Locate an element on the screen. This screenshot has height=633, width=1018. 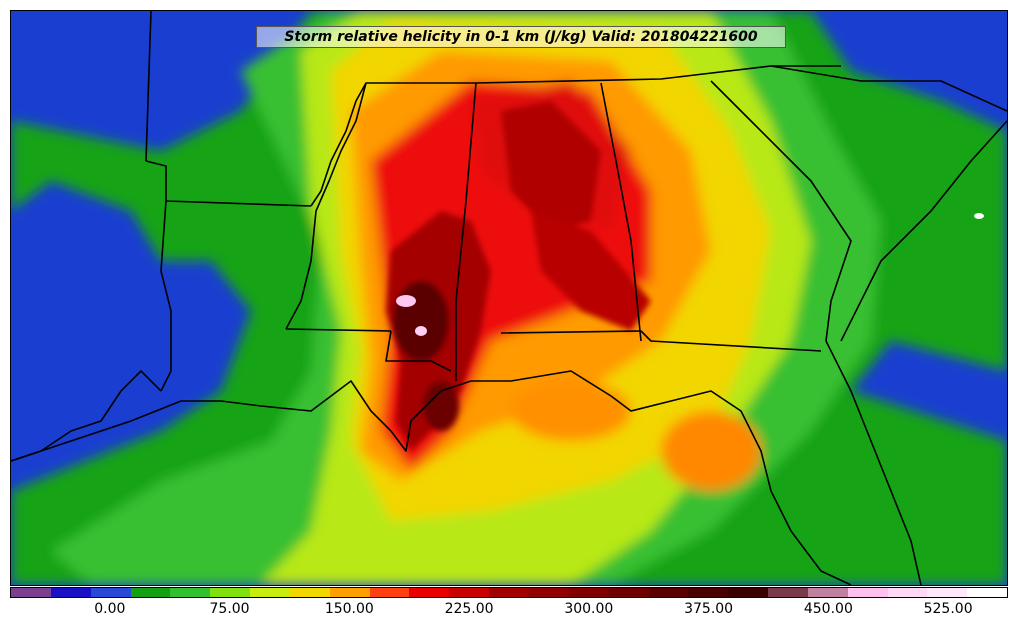
field-orange-center is located at coordinates (571, 411).